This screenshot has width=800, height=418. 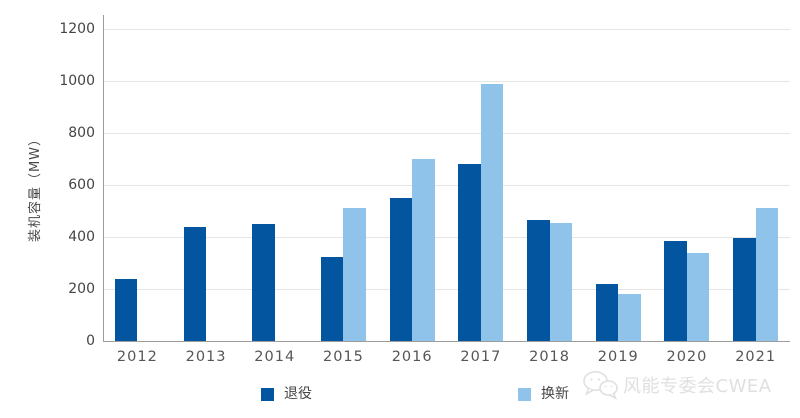 I want to click on bar-renewal-2018, so click(x=561, y=281).